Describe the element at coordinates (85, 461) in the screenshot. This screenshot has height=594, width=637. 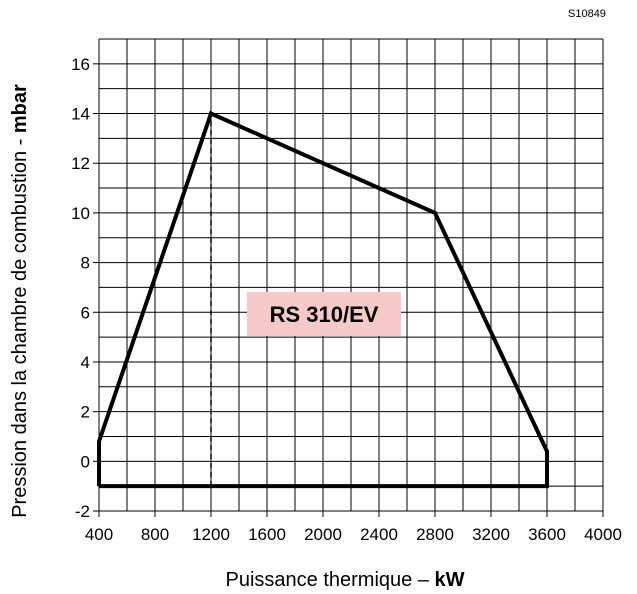
I see `y-tick-label: 0` at that location.